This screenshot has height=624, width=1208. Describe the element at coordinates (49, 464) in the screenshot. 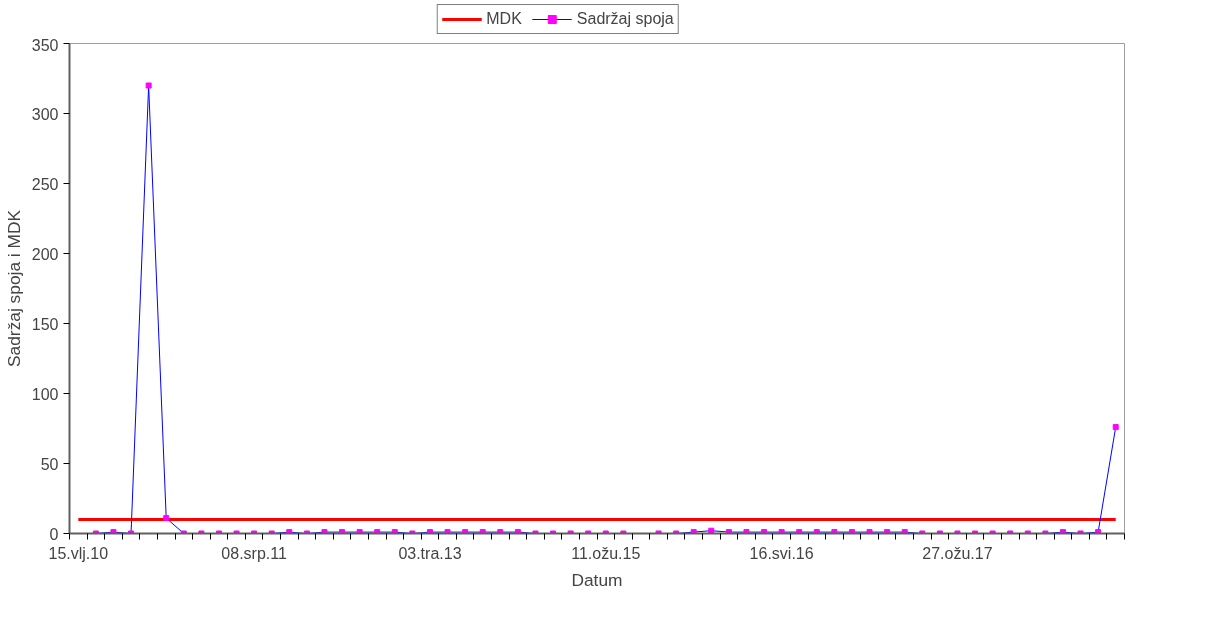

I see `y-tick-label: 50` at that location.